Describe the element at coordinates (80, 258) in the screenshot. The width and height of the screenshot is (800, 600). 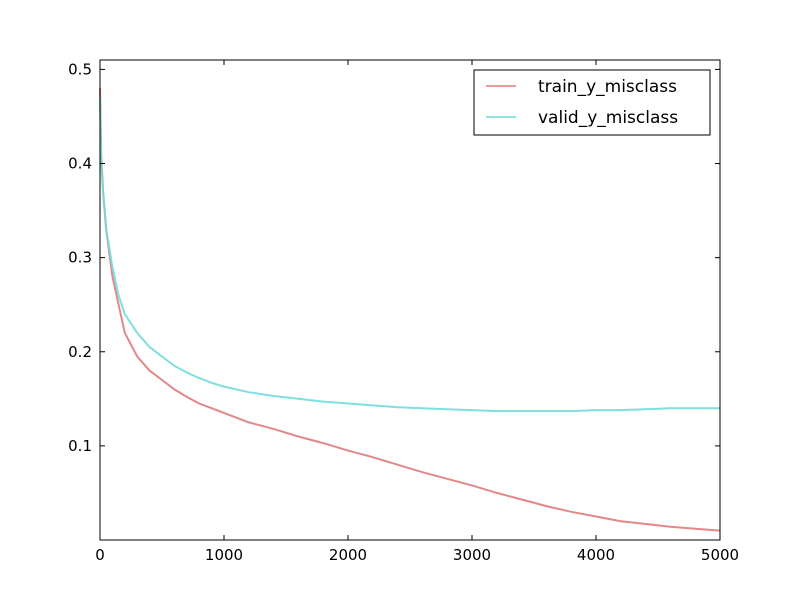
I see `y-tick-label: 0.3` at that location.